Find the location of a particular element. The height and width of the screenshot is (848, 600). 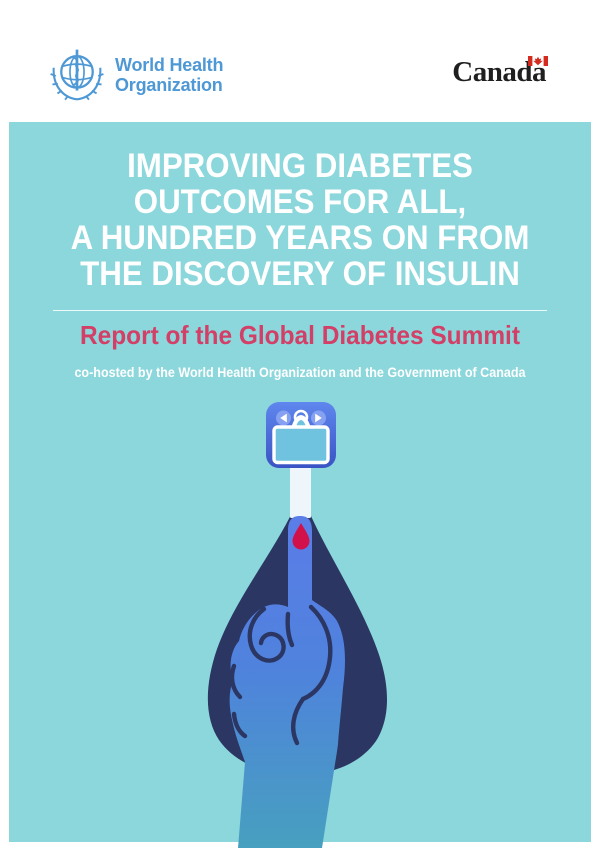

who-logo-line2: Organization is located at coordinates (169, 85).